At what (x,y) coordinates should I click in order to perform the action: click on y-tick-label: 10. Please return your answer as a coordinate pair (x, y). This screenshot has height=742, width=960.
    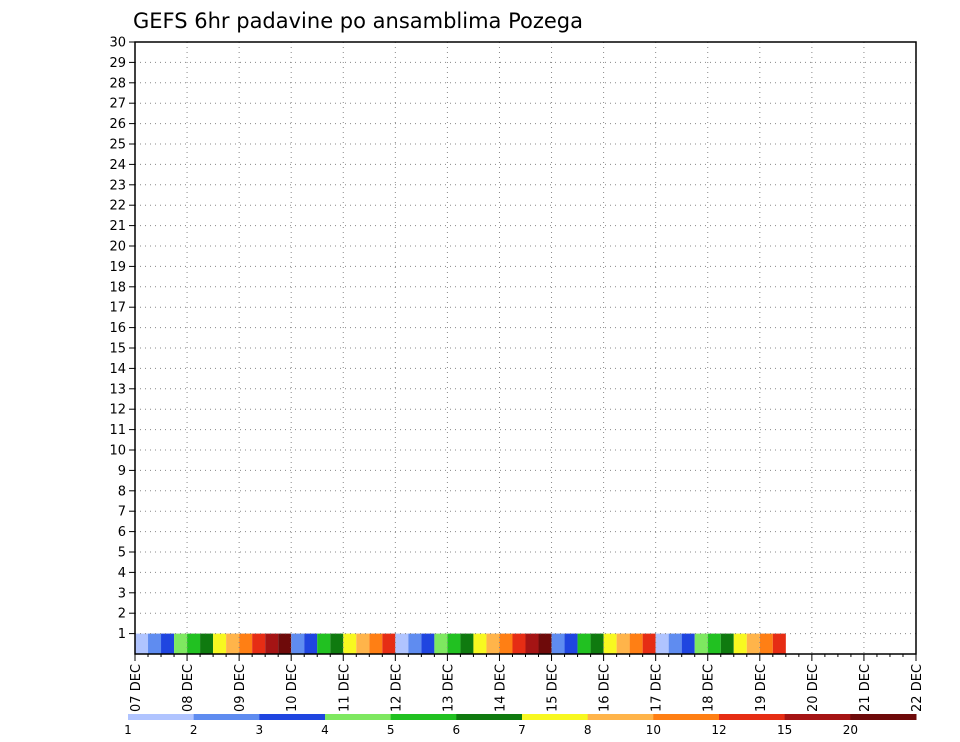
    Looking at the image, I should click on (117, 451).